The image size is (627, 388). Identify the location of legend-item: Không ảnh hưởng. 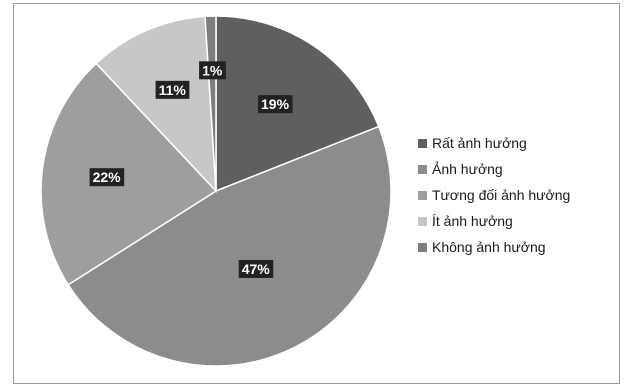
(494, 247).